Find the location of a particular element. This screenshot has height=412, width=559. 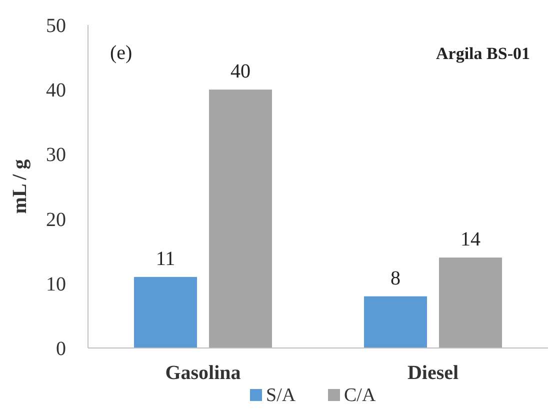

y-tick-label: 40 is located at coordinates (56, 91).